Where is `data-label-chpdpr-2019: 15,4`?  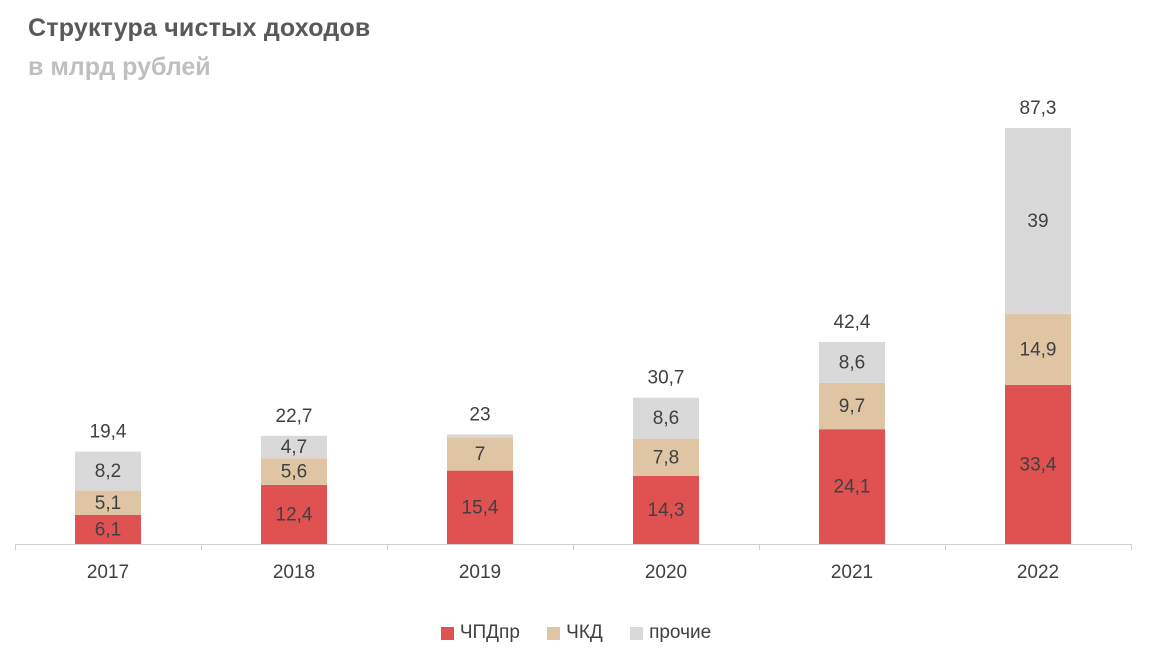 data-label-chpdpr-2019: 15,4 is located at coordinates (480, 507).